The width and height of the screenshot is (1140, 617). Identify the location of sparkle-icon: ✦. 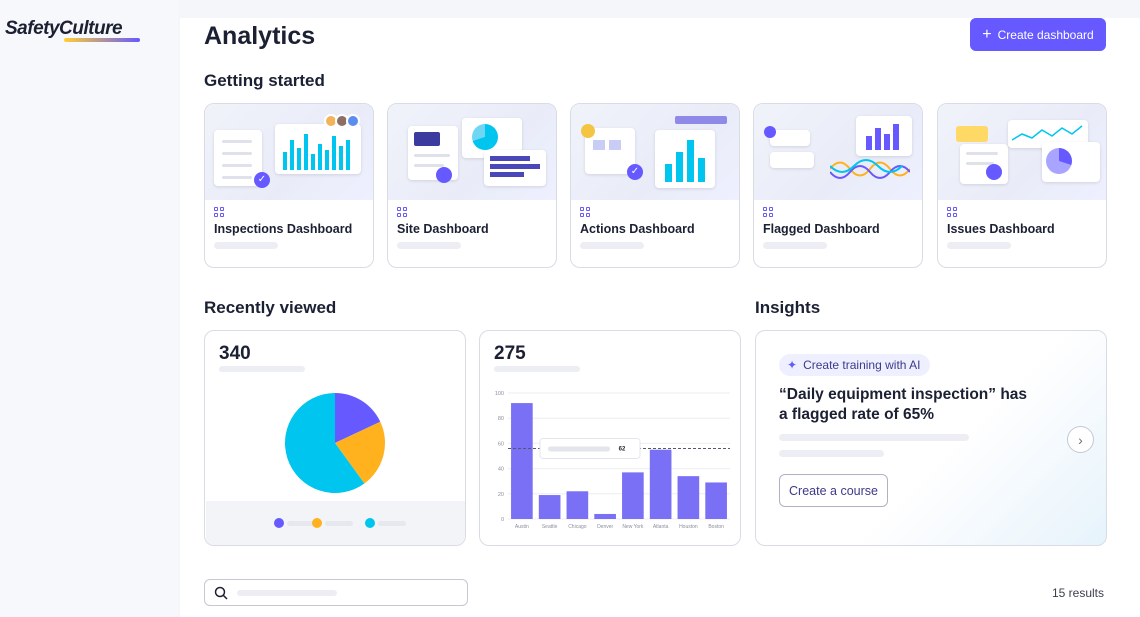
(792, 365).